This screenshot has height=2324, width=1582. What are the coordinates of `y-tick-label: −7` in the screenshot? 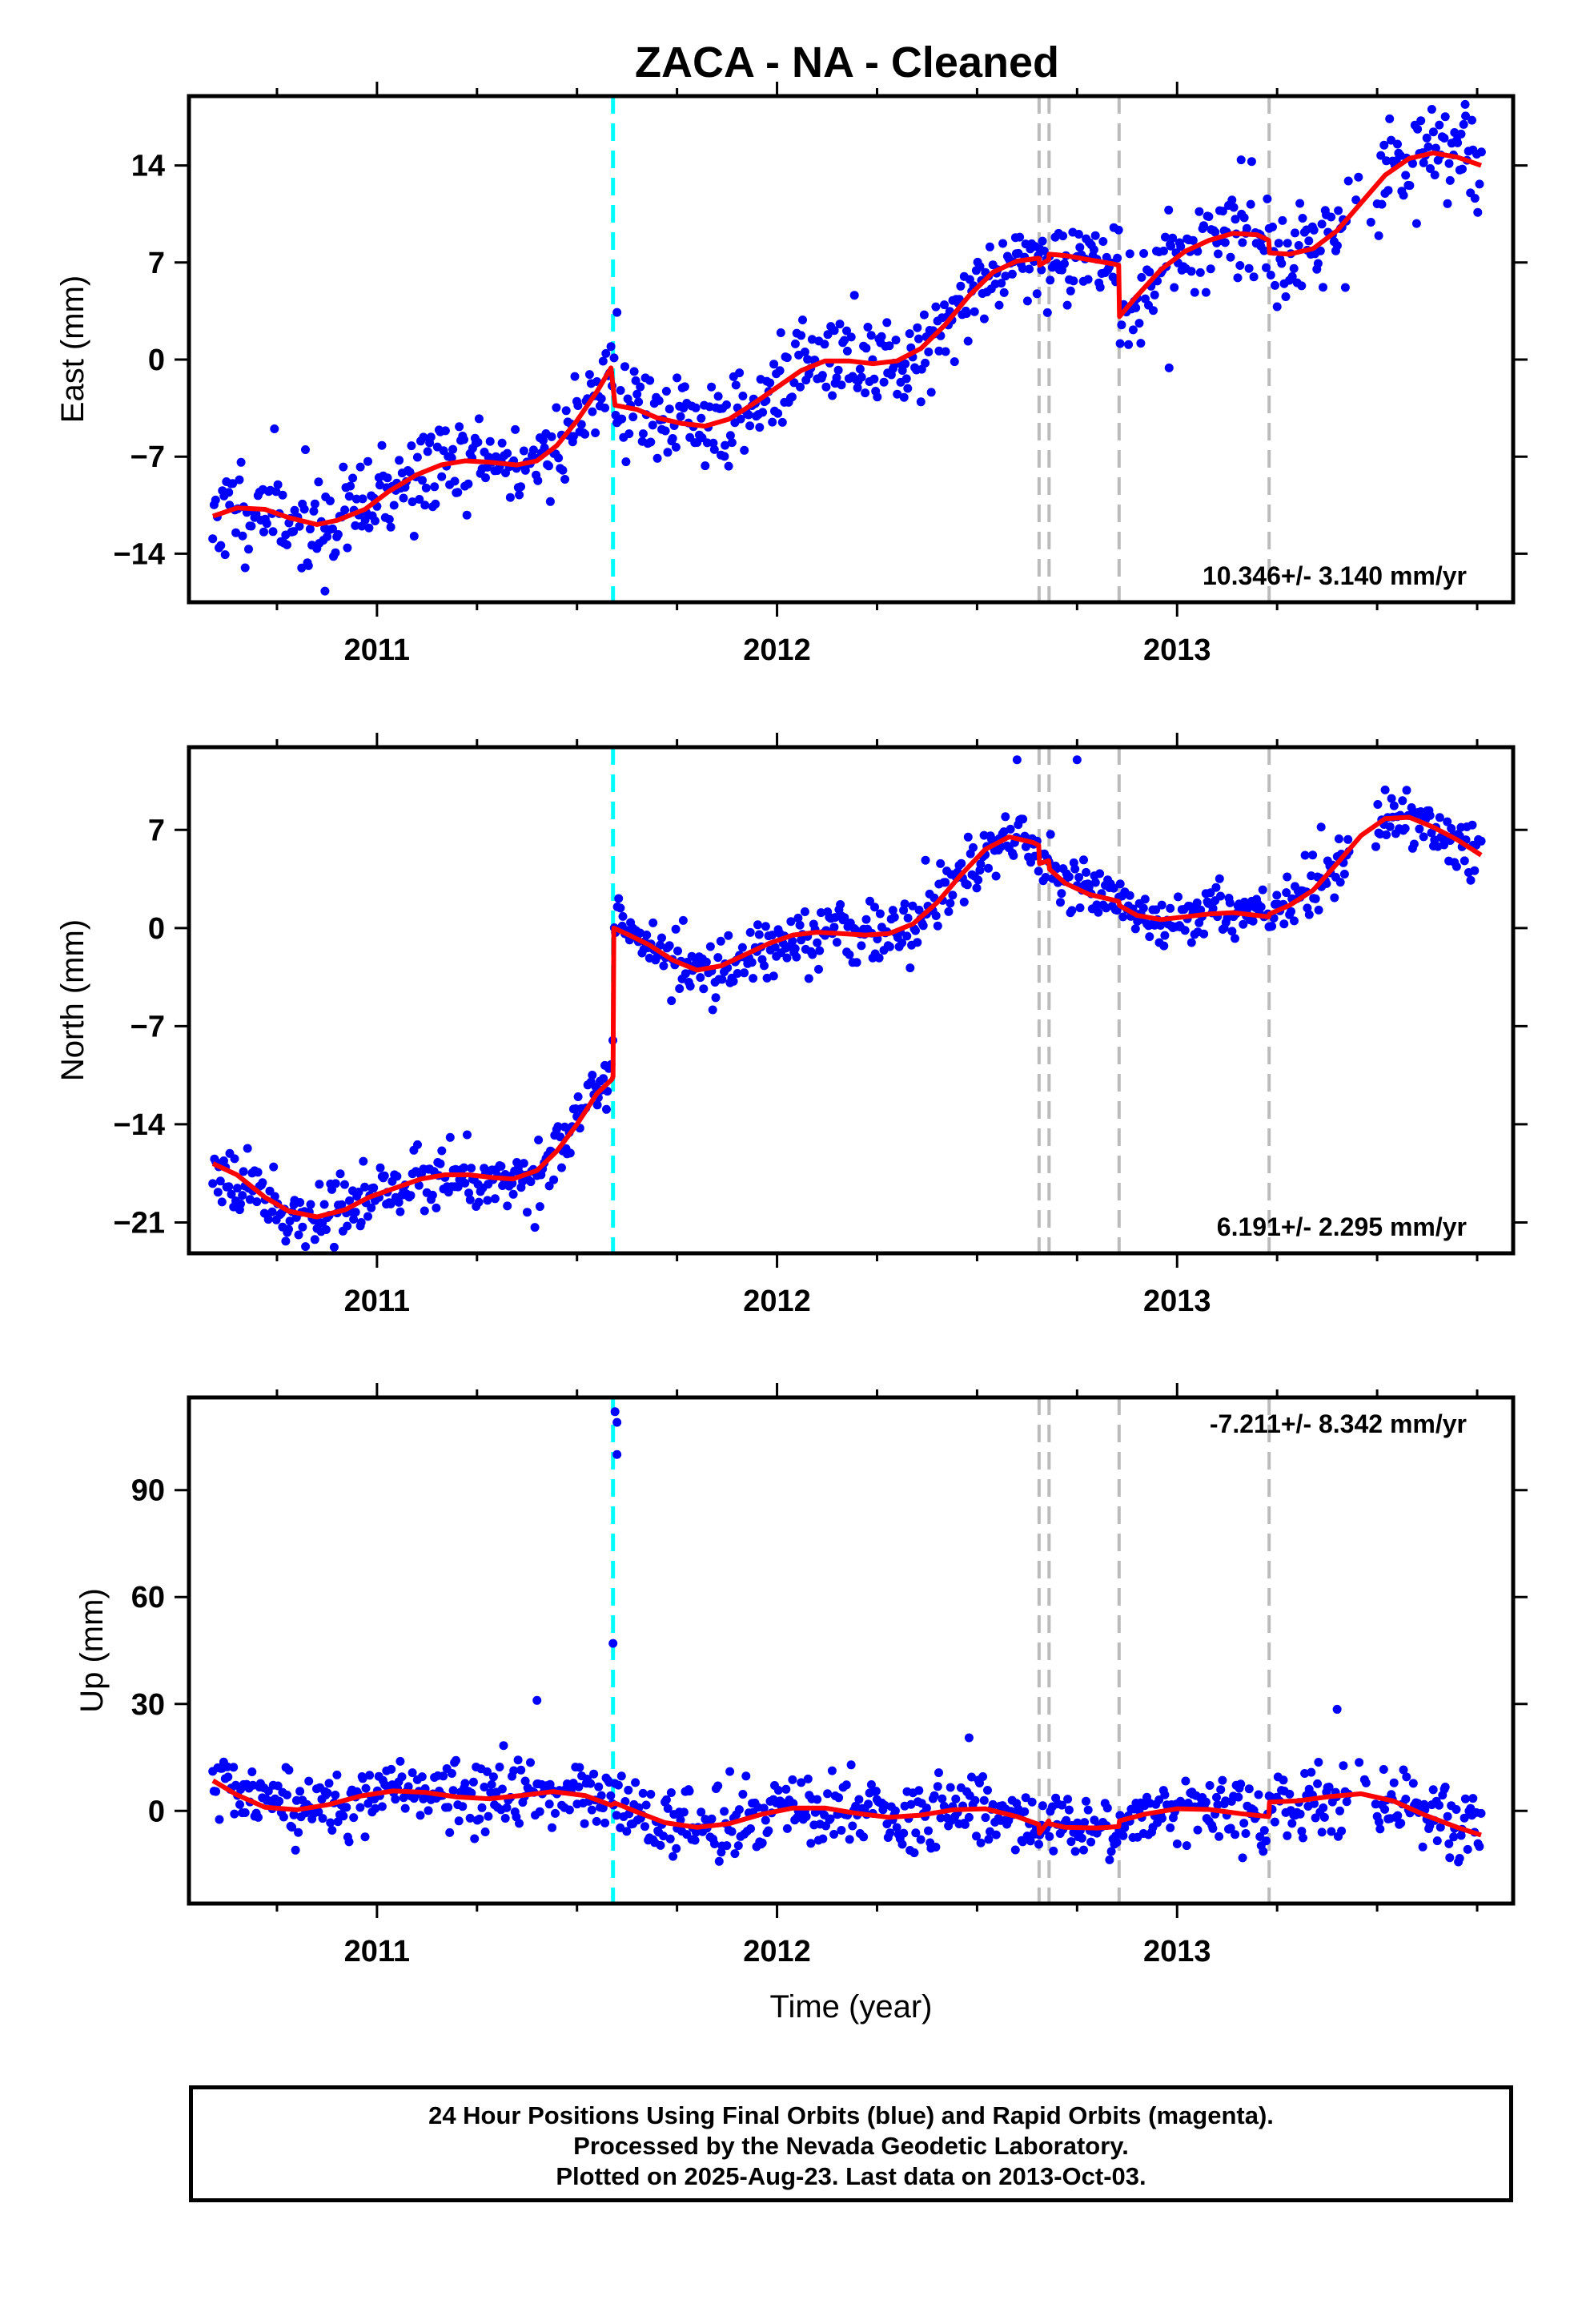 It's located at (147, 1026).